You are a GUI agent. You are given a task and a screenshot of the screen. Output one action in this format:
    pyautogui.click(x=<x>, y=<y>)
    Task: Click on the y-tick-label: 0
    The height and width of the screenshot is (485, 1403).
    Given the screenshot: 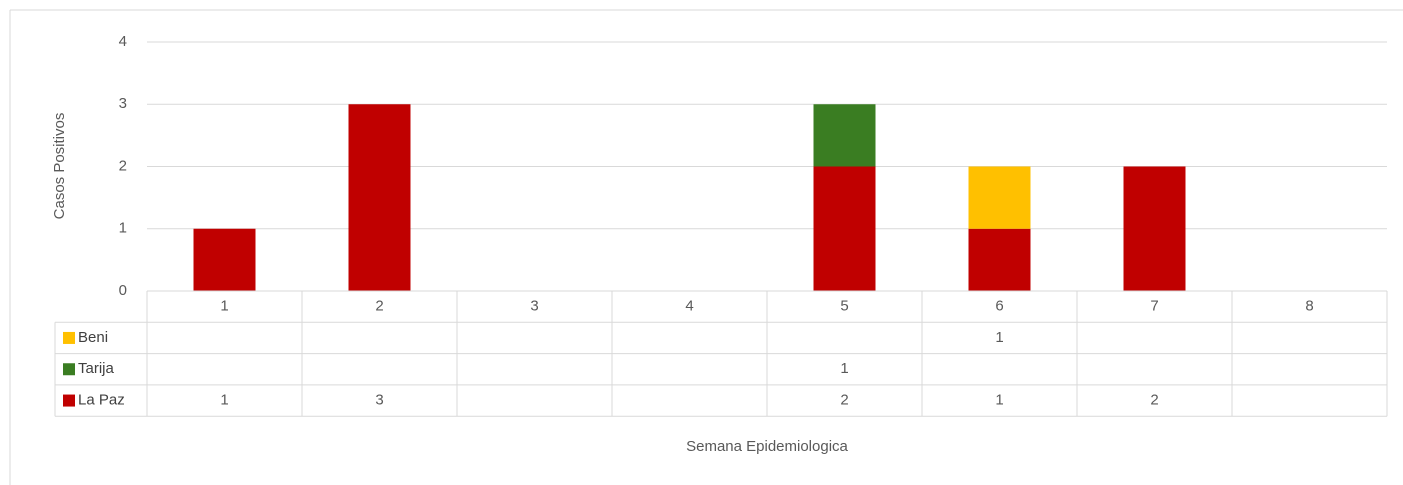 What is the action you would take?
    pyautogui.click(x=123, y=290)
    